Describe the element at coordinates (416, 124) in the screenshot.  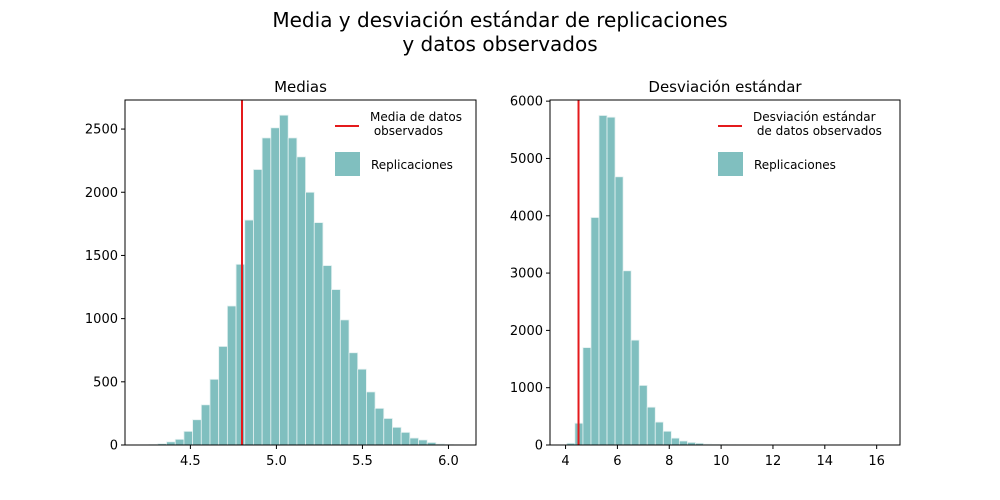
I see `legend-line-label: Media de datos observados` at that location.